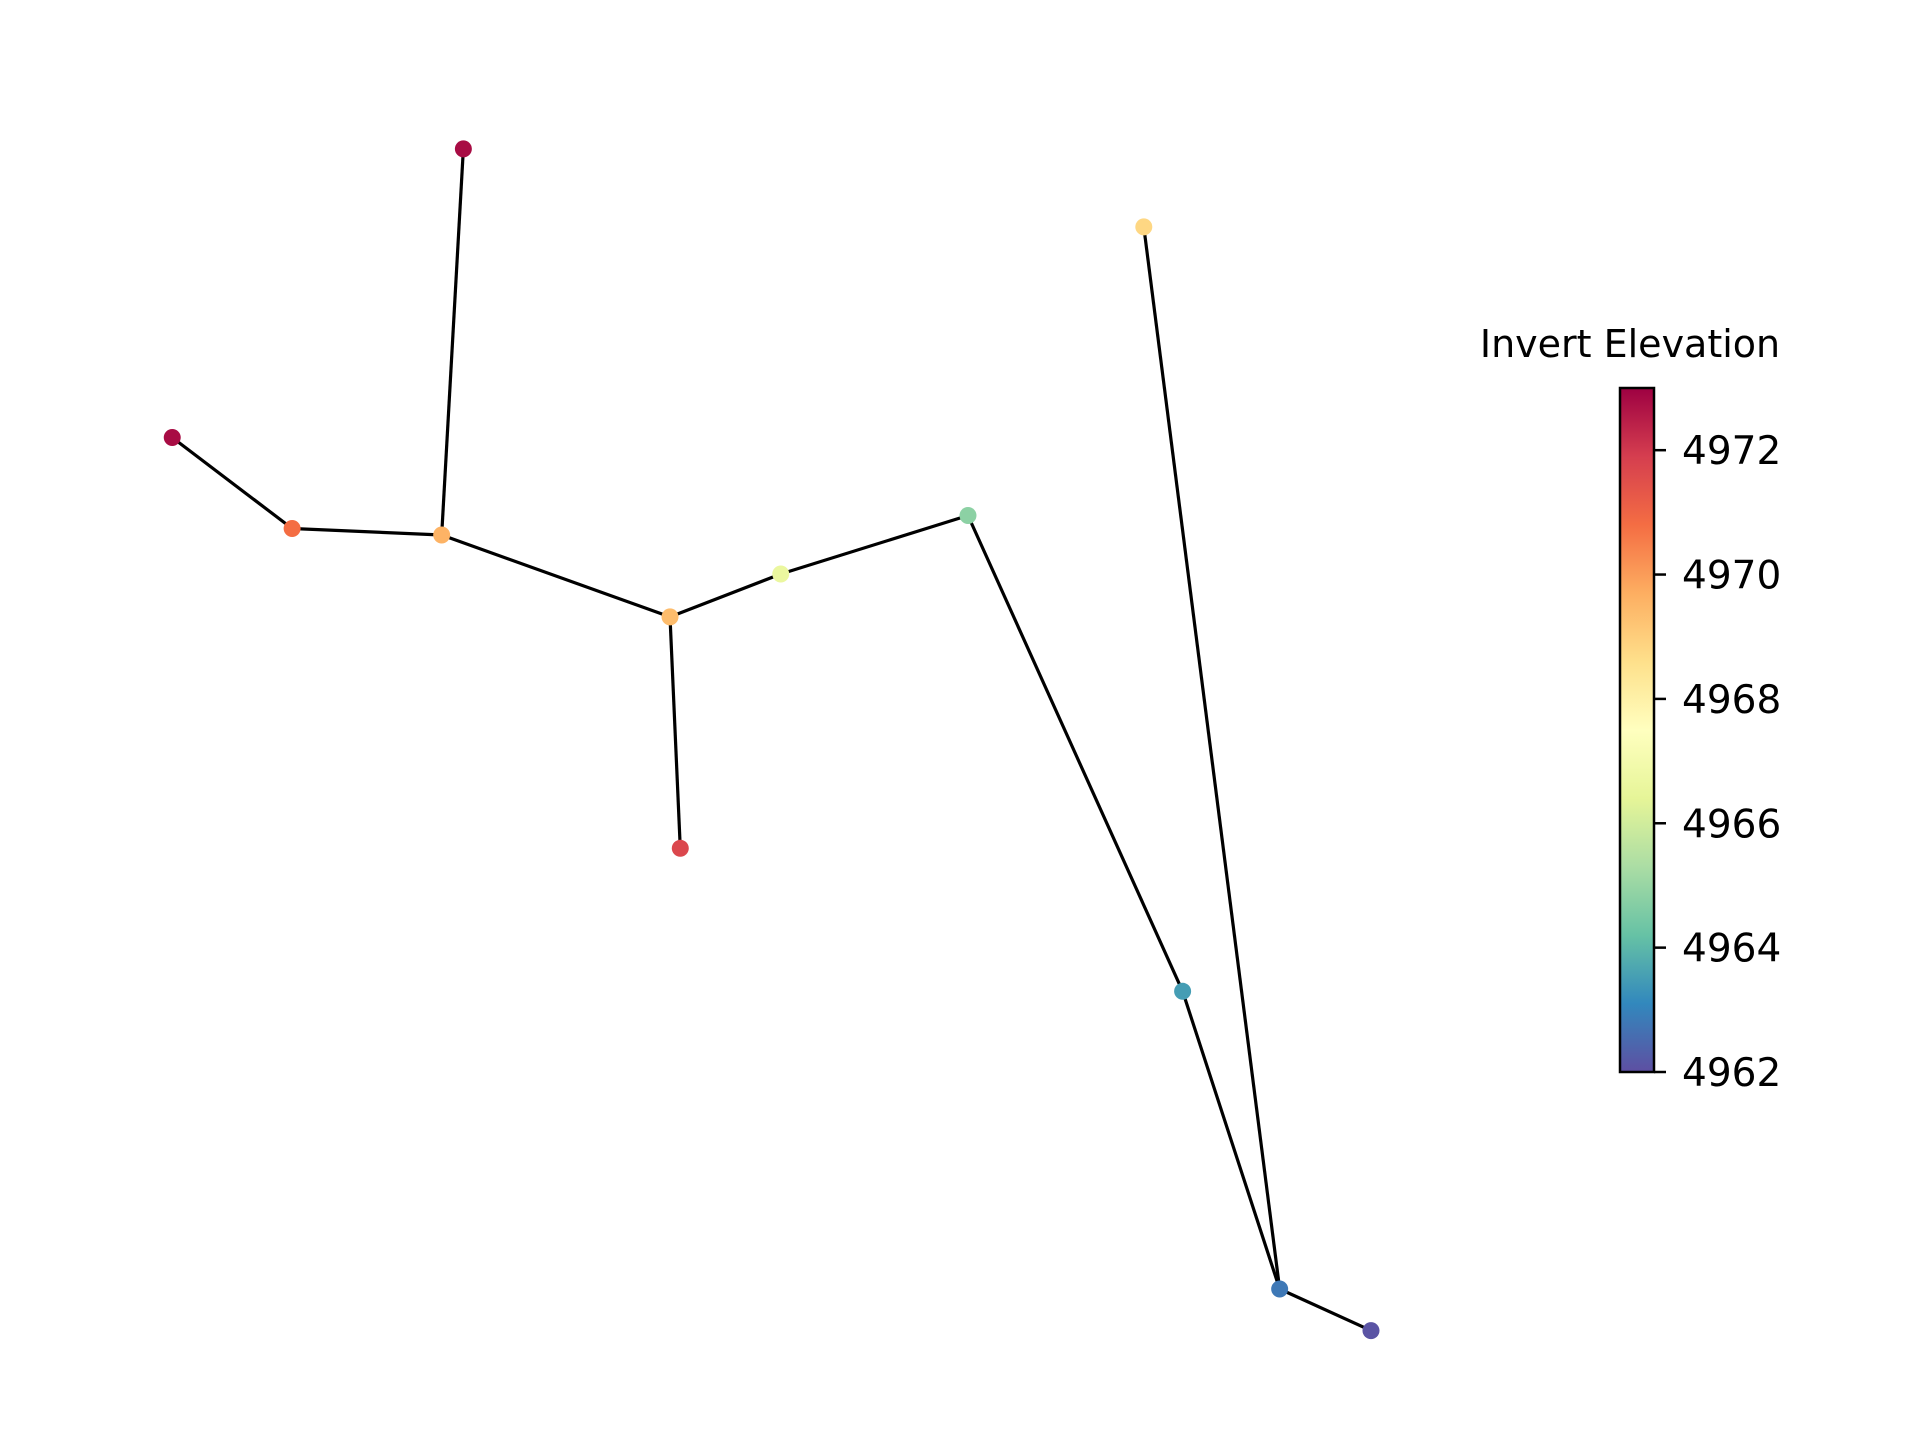 This screenshot has width=1920, height=1440. What do you see at coordinates (1371, 1331) in the screenshot?
I see `node-n12` at bounding box center [1371, 1331].